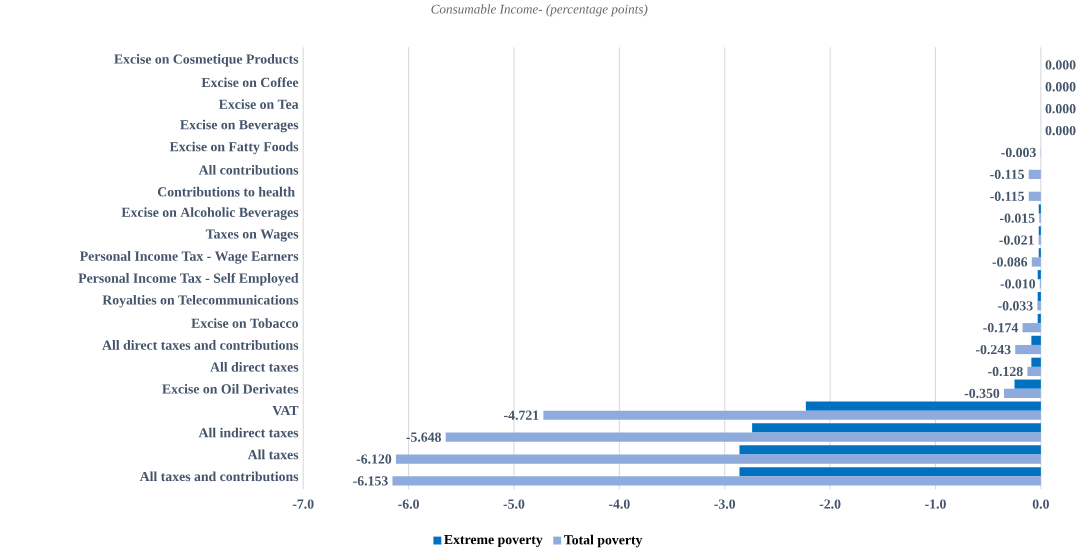 This screenshot has height=552, width=1080. What do you see at coordinates (539, 10) in the screenshot?
I see `chart-title: Consumable Income- (percentage points)` at bounding box center [539, 10].